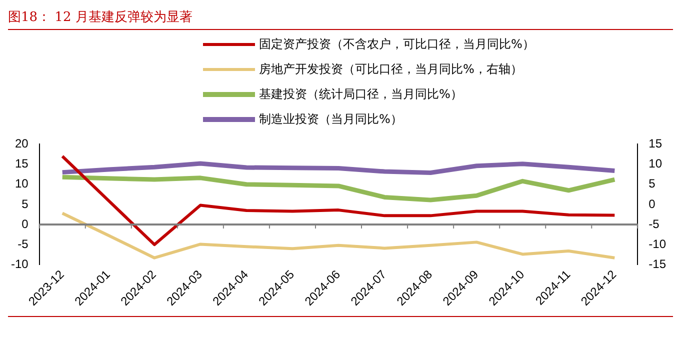 The height and width of the screenshot is (339, 681). Describe the element at coordinates (652, 183) in the screenshot. I see `y2-tick-label: 5` at that location.